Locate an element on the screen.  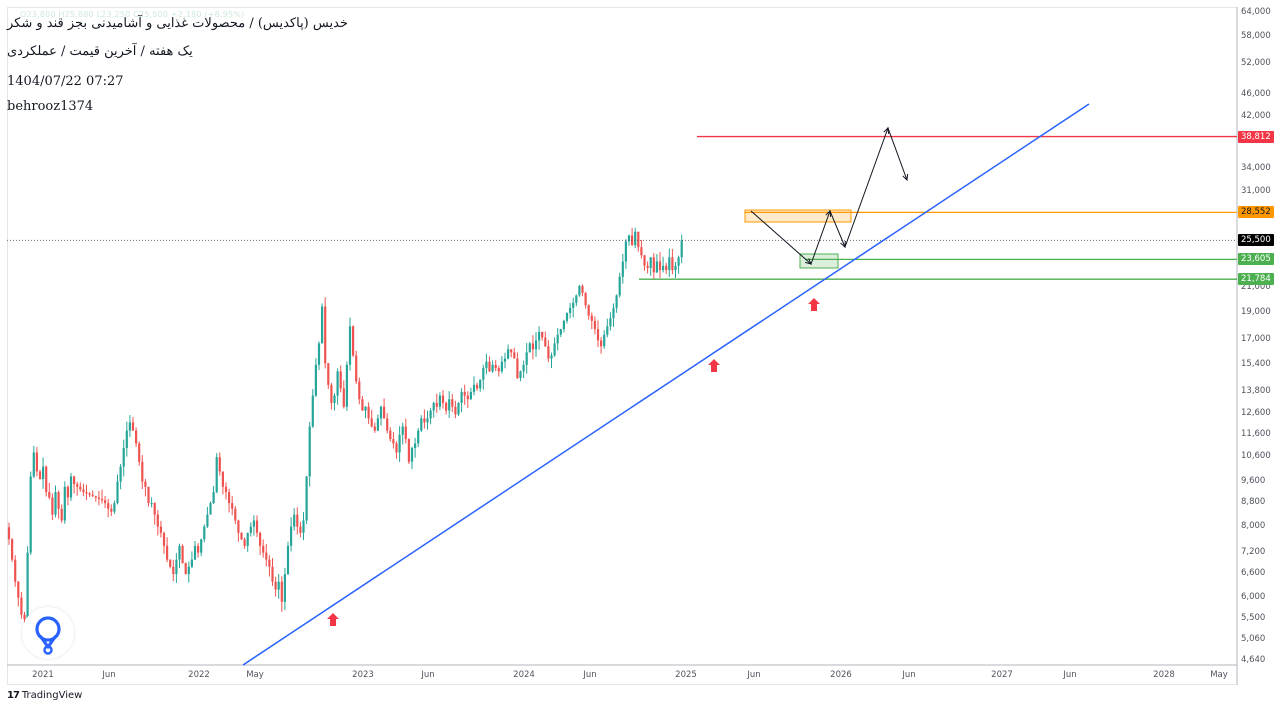
price-tick: 34,000 is located at coordinates (1256, 168).